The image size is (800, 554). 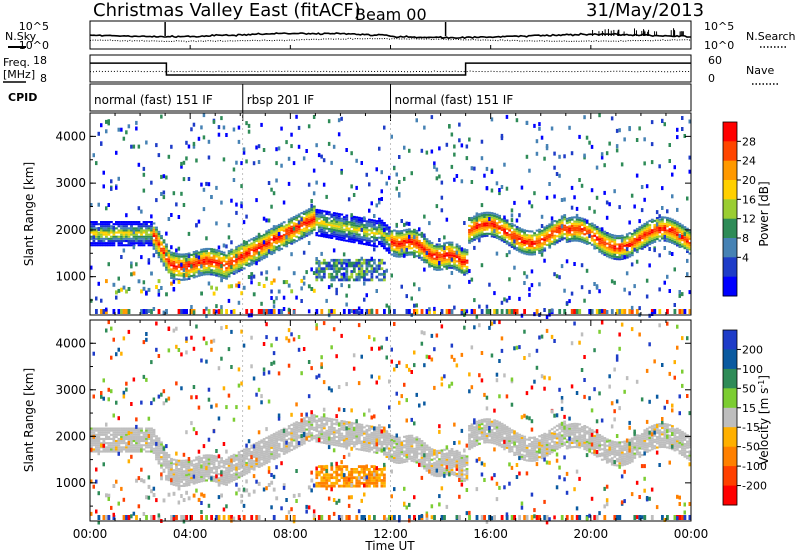 What do you see at coordinates (749, 141) in the screenshot?
I see `colorbar-tick-label: 28` at bounding box center [749, 141].